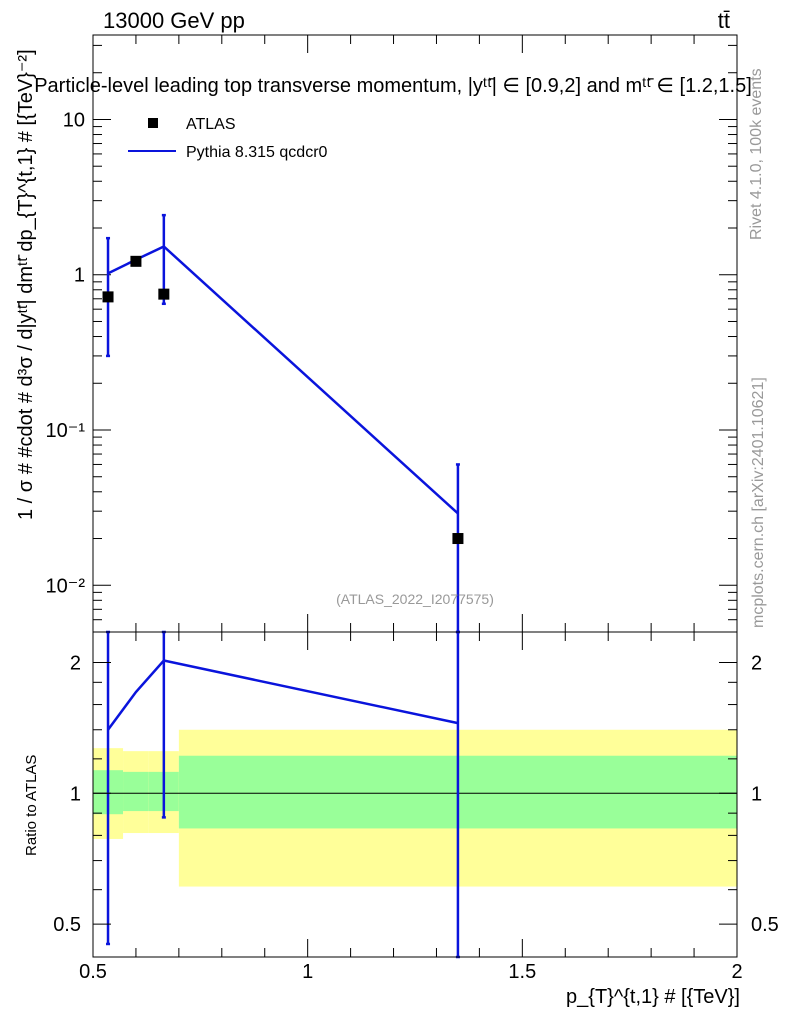 Image resolution: width=786 pixels, height=1024 pixels. Describe the element at coordinates (228, 138) in the screenshot. I see `legend: ATLAS Pythia 8.315 qcdcr0` at that location.